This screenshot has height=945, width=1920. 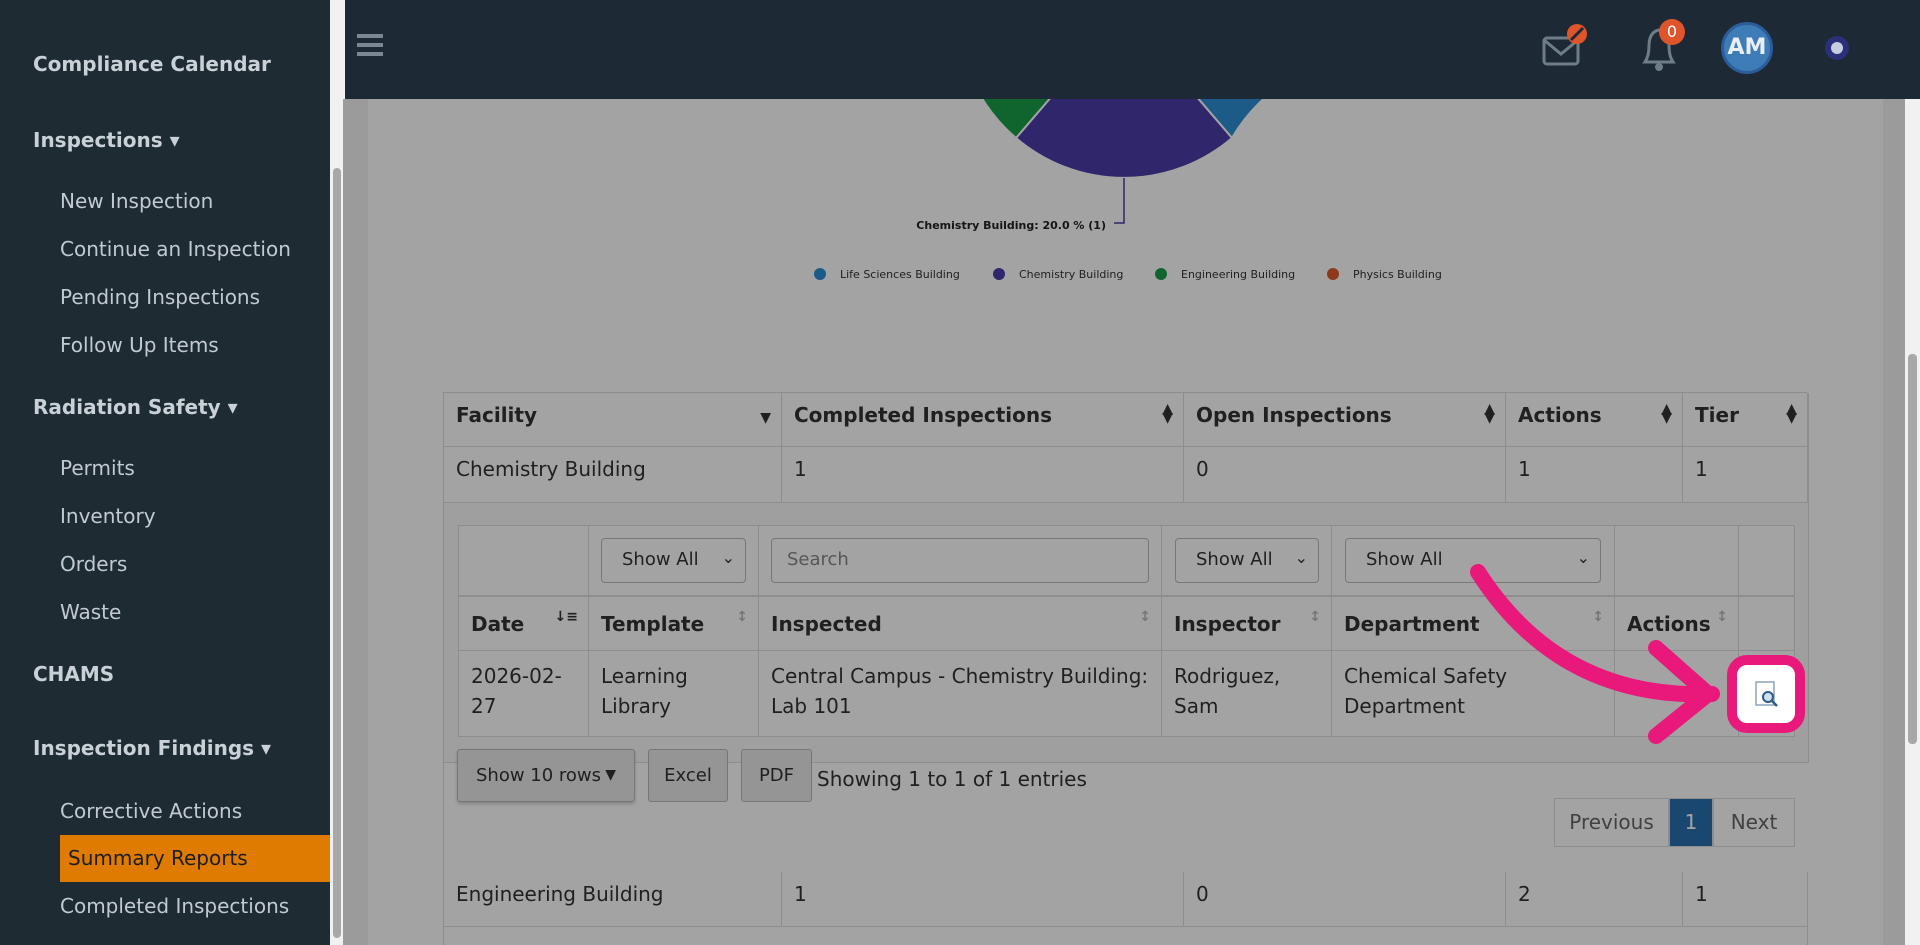 I want to click on column-header: Tier ▲ ▼, so click(x=1745, y=420).